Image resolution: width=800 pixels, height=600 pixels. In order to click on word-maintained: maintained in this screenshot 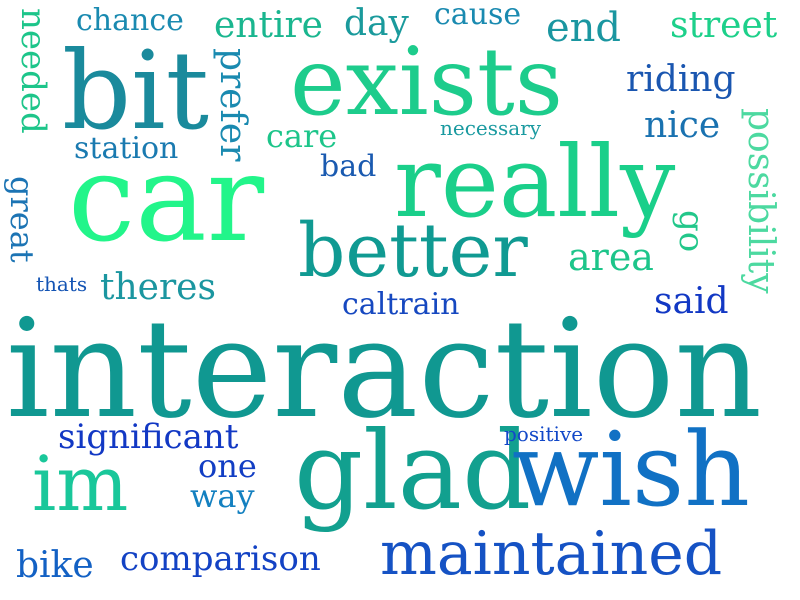, I will do `click(551, 554)`.